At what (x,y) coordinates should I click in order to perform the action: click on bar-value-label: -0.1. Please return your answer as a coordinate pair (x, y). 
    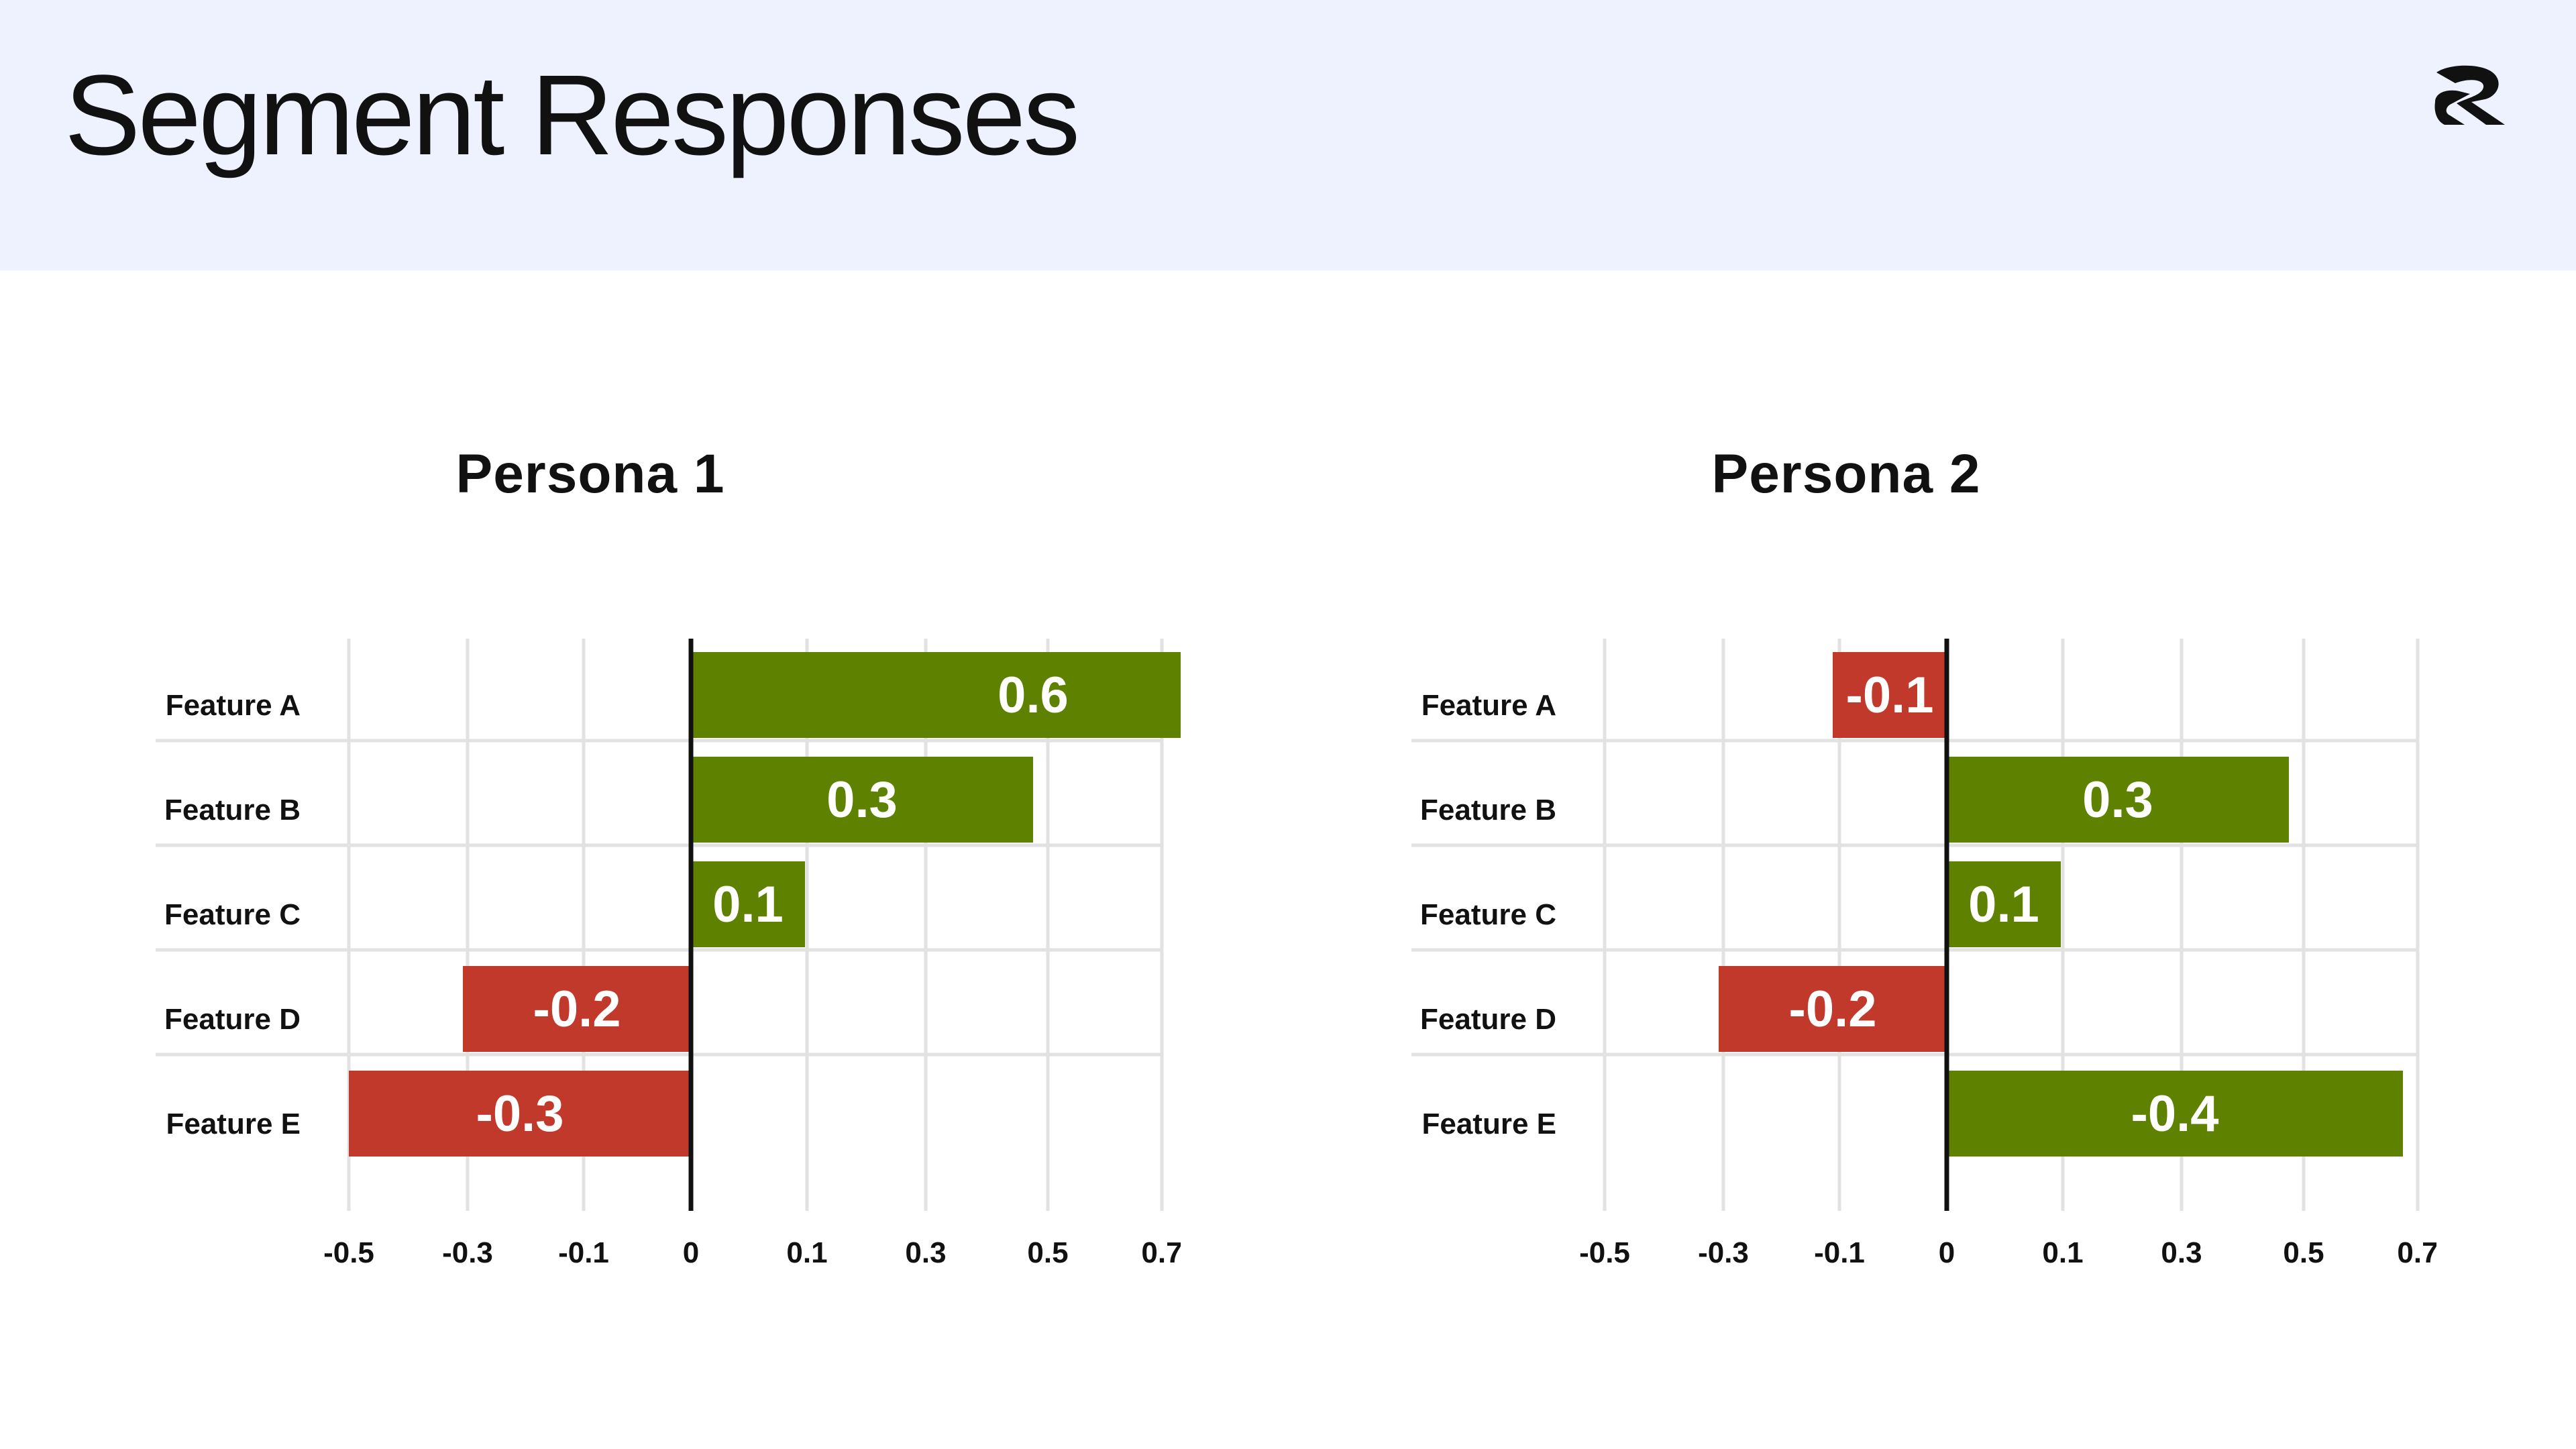
    Looking at the image, I should click on (1890, 695).